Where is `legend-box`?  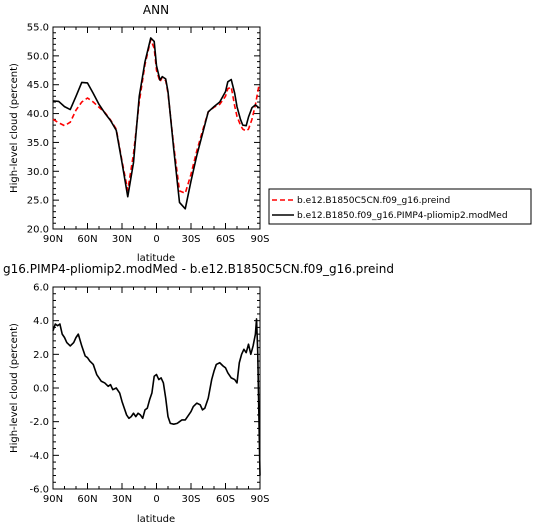
legend-box is located at coordinates (400, 206).